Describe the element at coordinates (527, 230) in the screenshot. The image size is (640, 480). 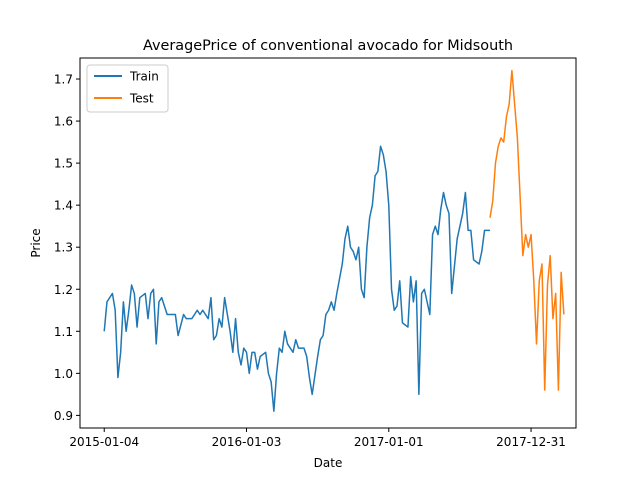
I see `series-line-test` at that location.